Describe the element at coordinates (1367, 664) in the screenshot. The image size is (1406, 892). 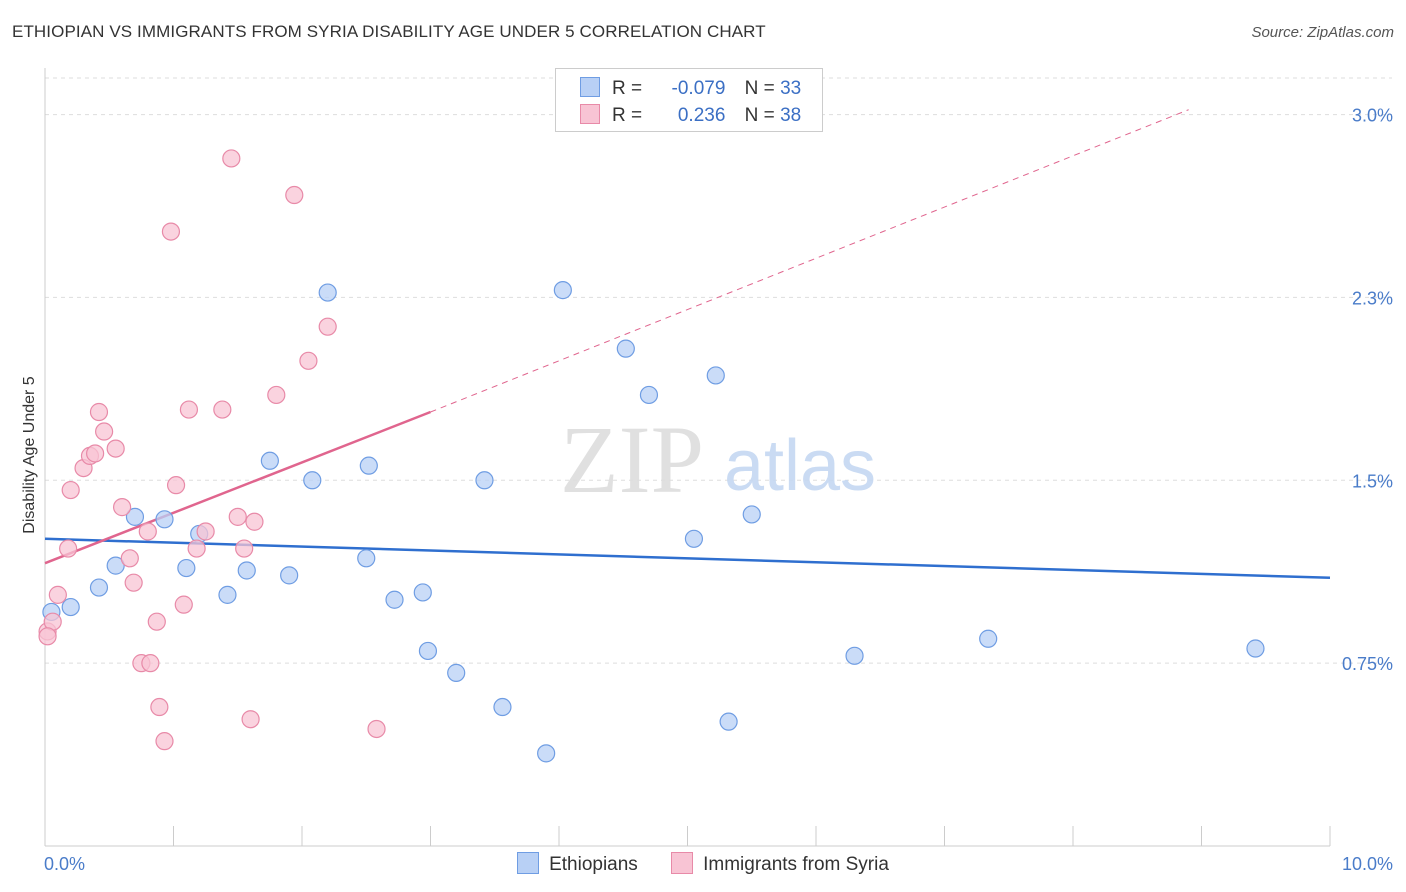
I see `y-tick-label: 0.75%` at that location.